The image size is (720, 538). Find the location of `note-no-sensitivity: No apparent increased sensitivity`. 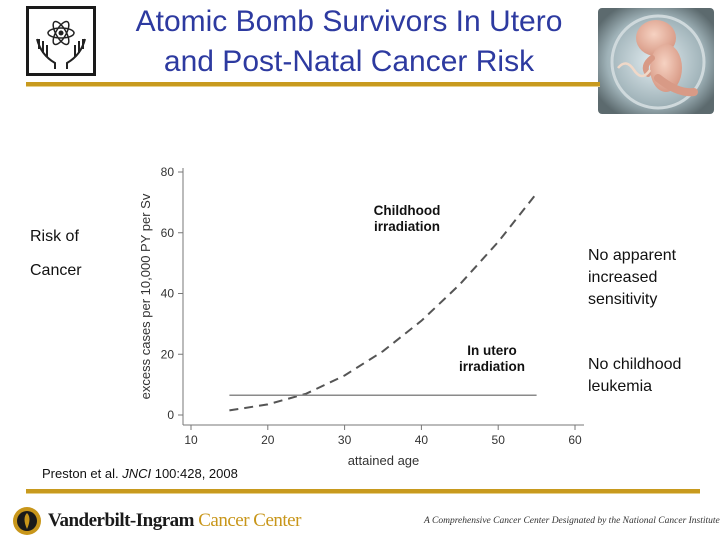

note-no-sensitivity: No apparent increased sensitivity is located at coordinates (632, 278).